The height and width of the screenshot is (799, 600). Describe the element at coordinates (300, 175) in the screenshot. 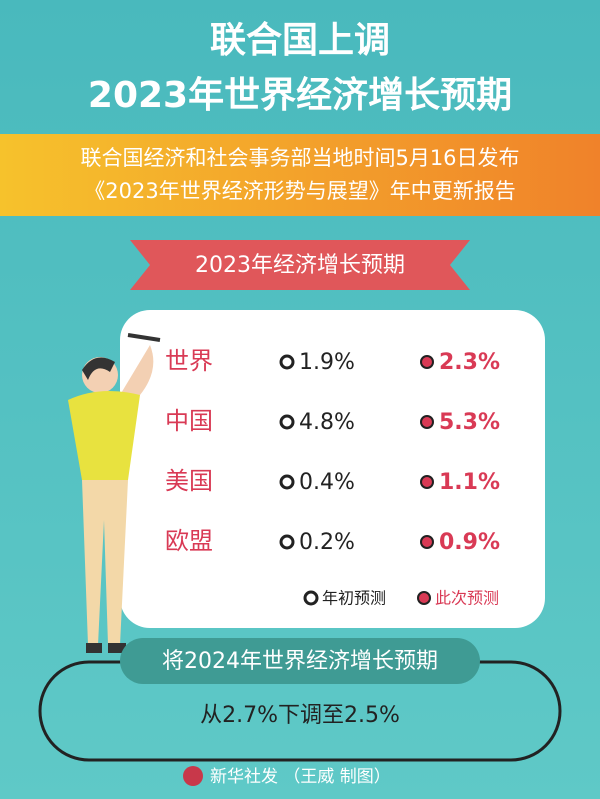

I see `subtitle-band` at that location.